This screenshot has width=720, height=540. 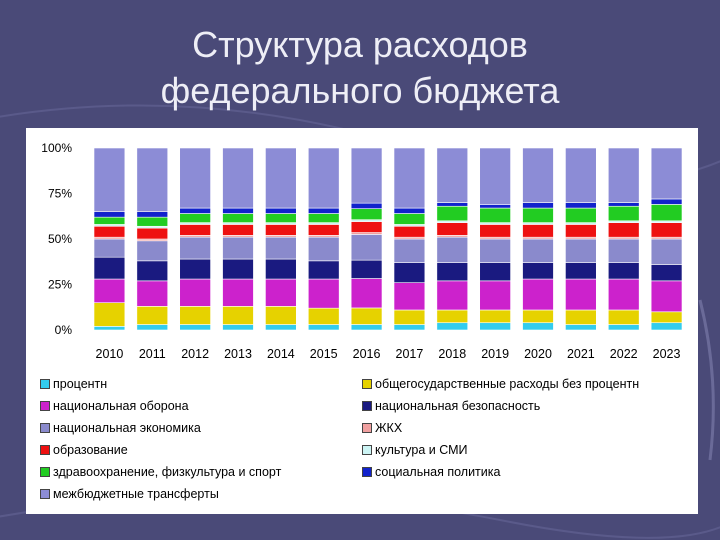 What do you see at coordinates (90, 450) in the screenshot?
I see `legend-label: образование` at bounding box center [90, 450].